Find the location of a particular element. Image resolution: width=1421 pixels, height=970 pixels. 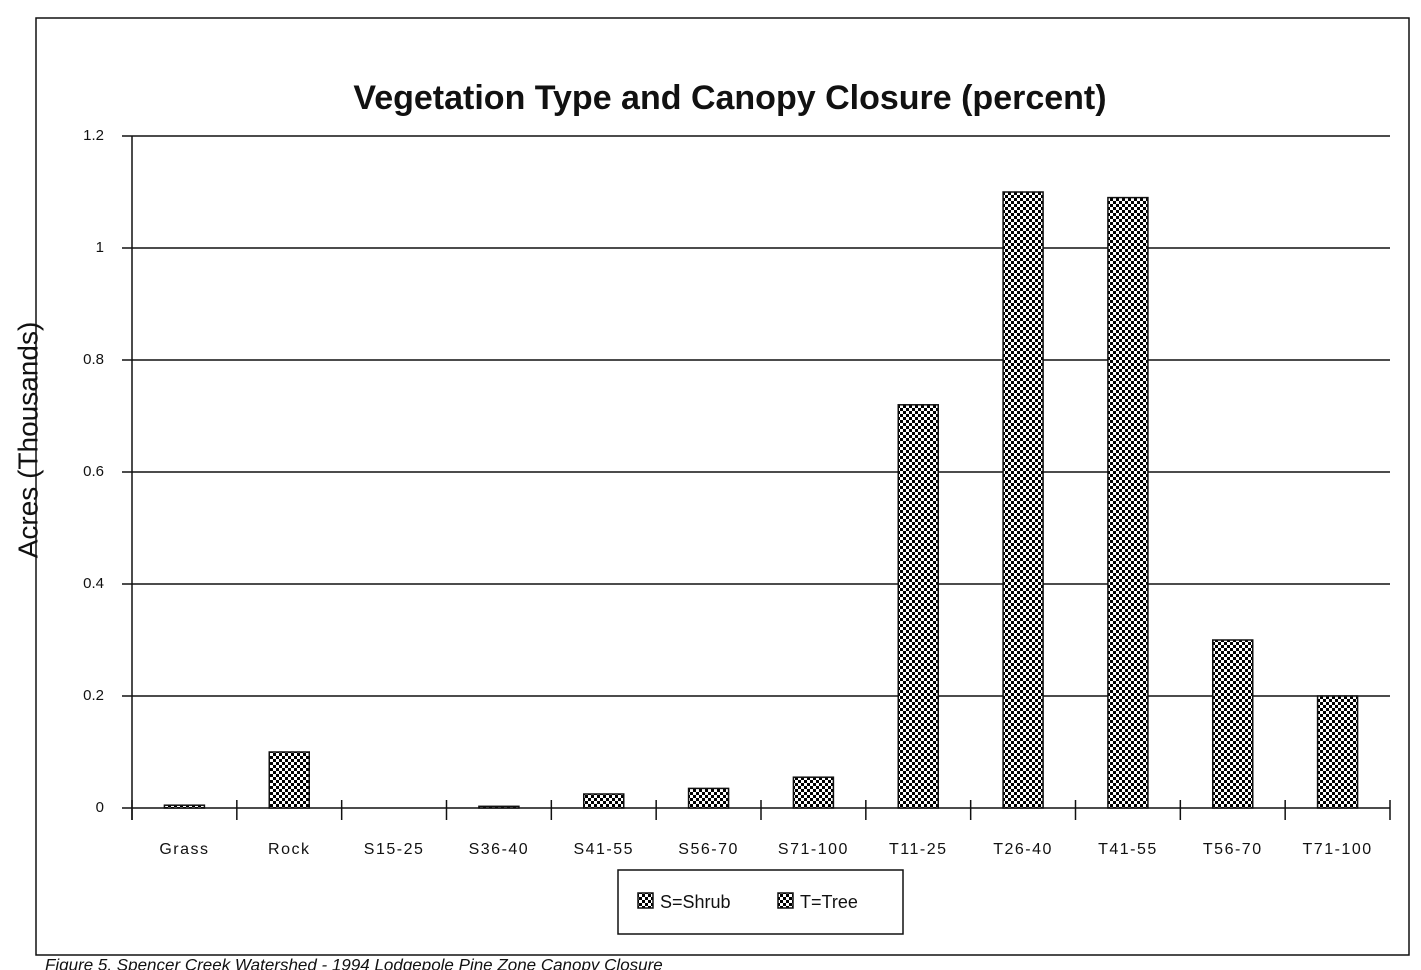

x-tick-label: S71-100 is located at coordinates (813, 849).